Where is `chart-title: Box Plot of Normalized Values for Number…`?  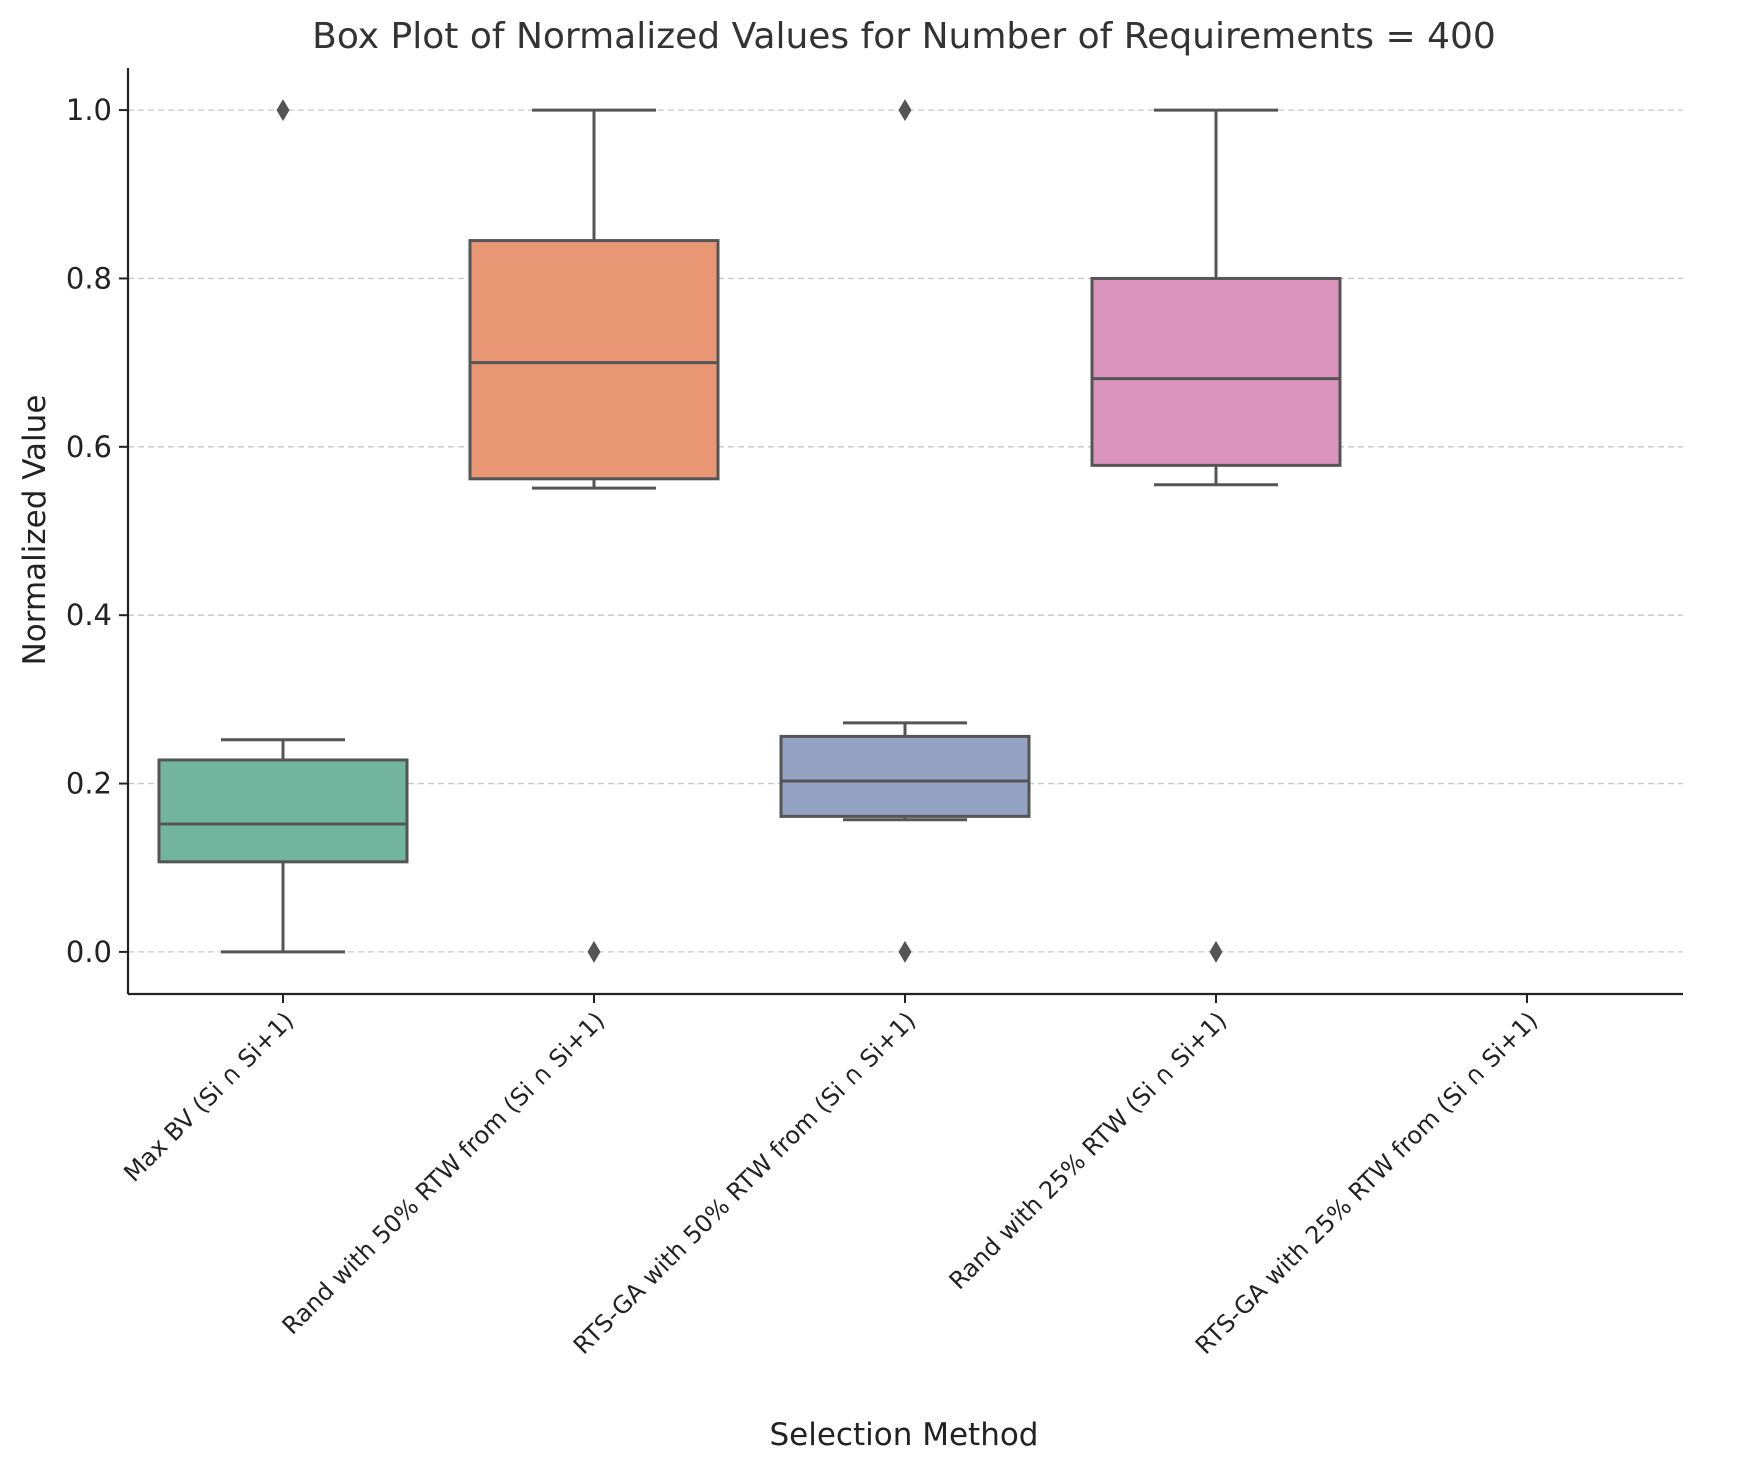
chart-title: Box Plot of Normalized Values for Number… is located at coordinates (904, 36).